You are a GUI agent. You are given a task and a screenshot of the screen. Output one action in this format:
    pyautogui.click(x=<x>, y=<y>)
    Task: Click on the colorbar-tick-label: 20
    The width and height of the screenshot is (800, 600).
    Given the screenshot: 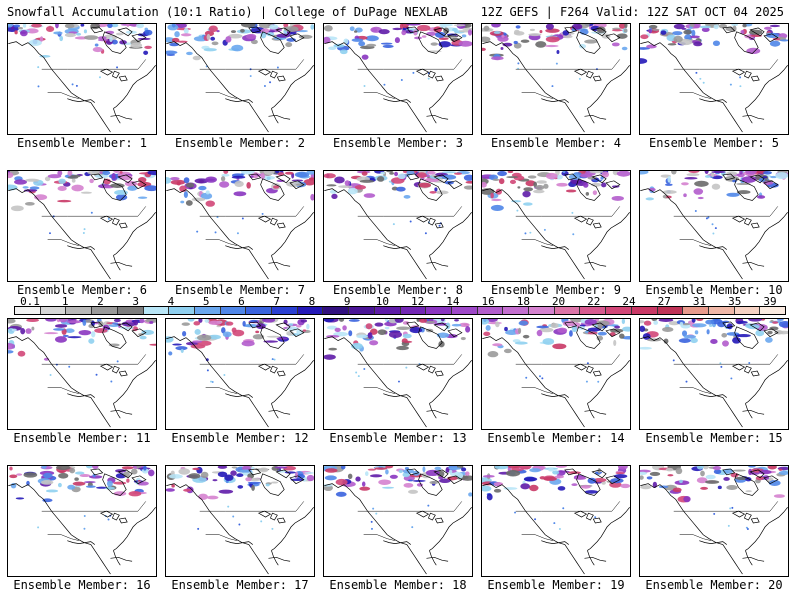 What is the action you would take?
    pyautogui.click(x=558, y=301)
    